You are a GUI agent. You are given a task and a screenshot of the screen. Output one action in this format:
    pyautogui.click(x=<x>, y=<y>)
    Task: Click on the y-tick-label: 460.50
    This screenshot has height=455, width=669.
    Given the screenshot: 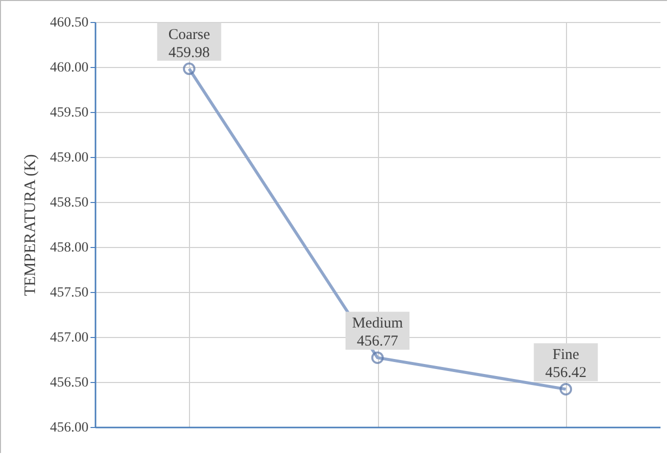 What is the action you would take?
    pyautogui.click(x=69, y=23)
    